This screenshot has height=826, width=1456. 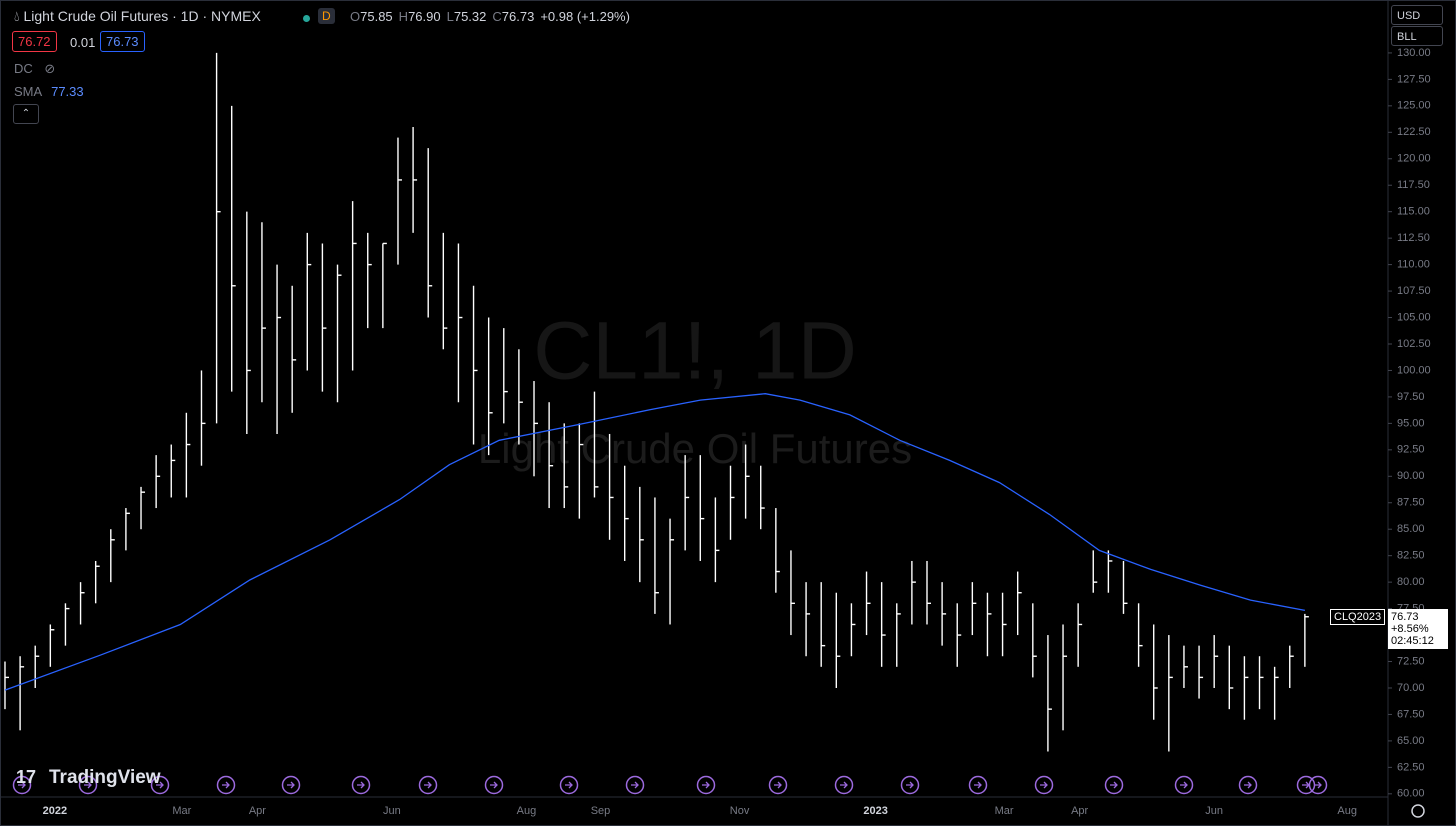 I want to click on hidden-icon: ⊘, so click(x=50, y=68).